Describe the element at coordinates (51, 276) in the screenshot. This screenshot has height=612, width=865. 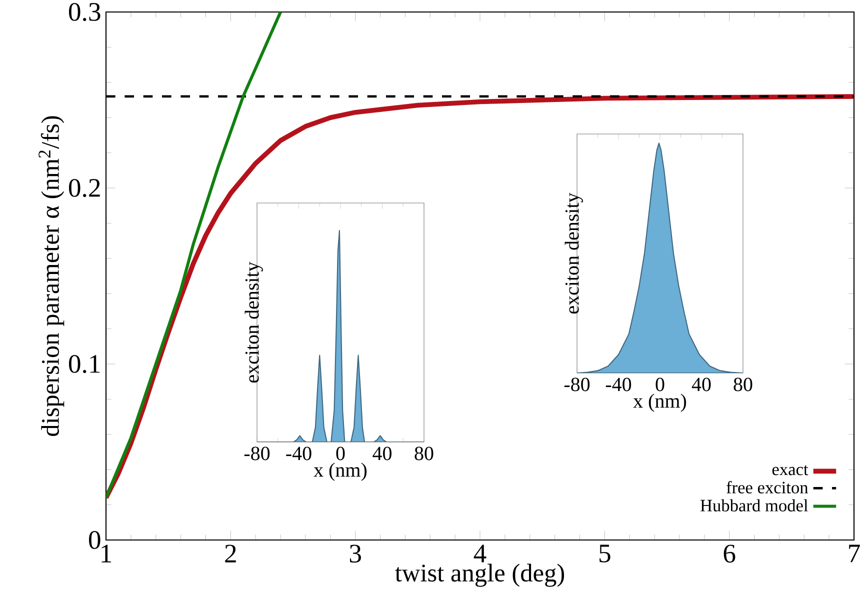
I see `y-axis-title: dispersion parameter α (nm$^{2}$/fs)` at that location.